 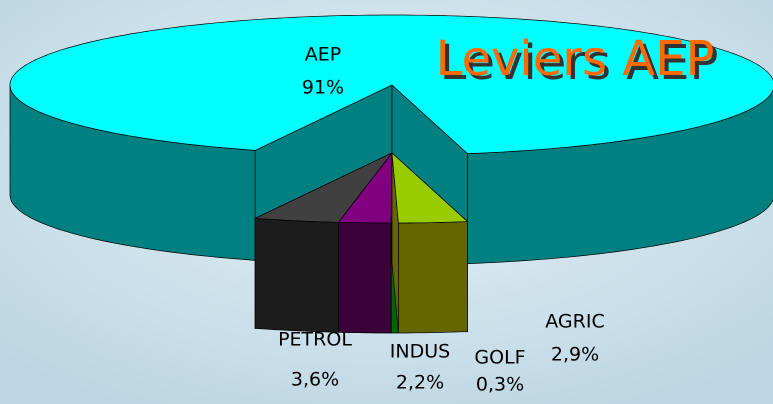 I want to click on chart-title: Leviers AEP, so click(x=575, y=59).